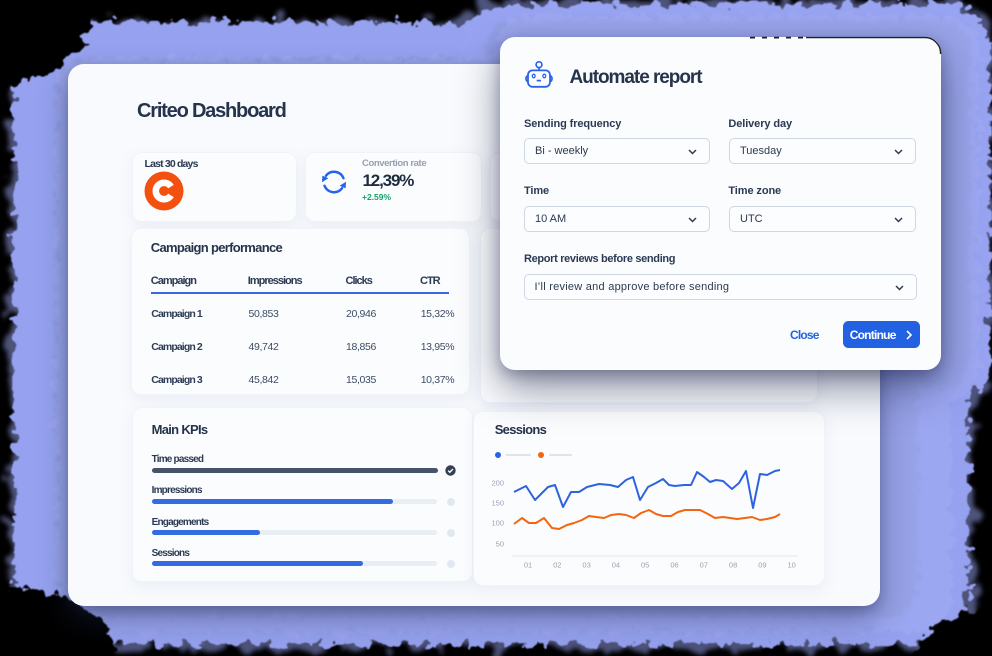  What do you see at coordinates (586, 565) in the screenshot?
I see `svg-text: 03` at bounding box center [586, 565].